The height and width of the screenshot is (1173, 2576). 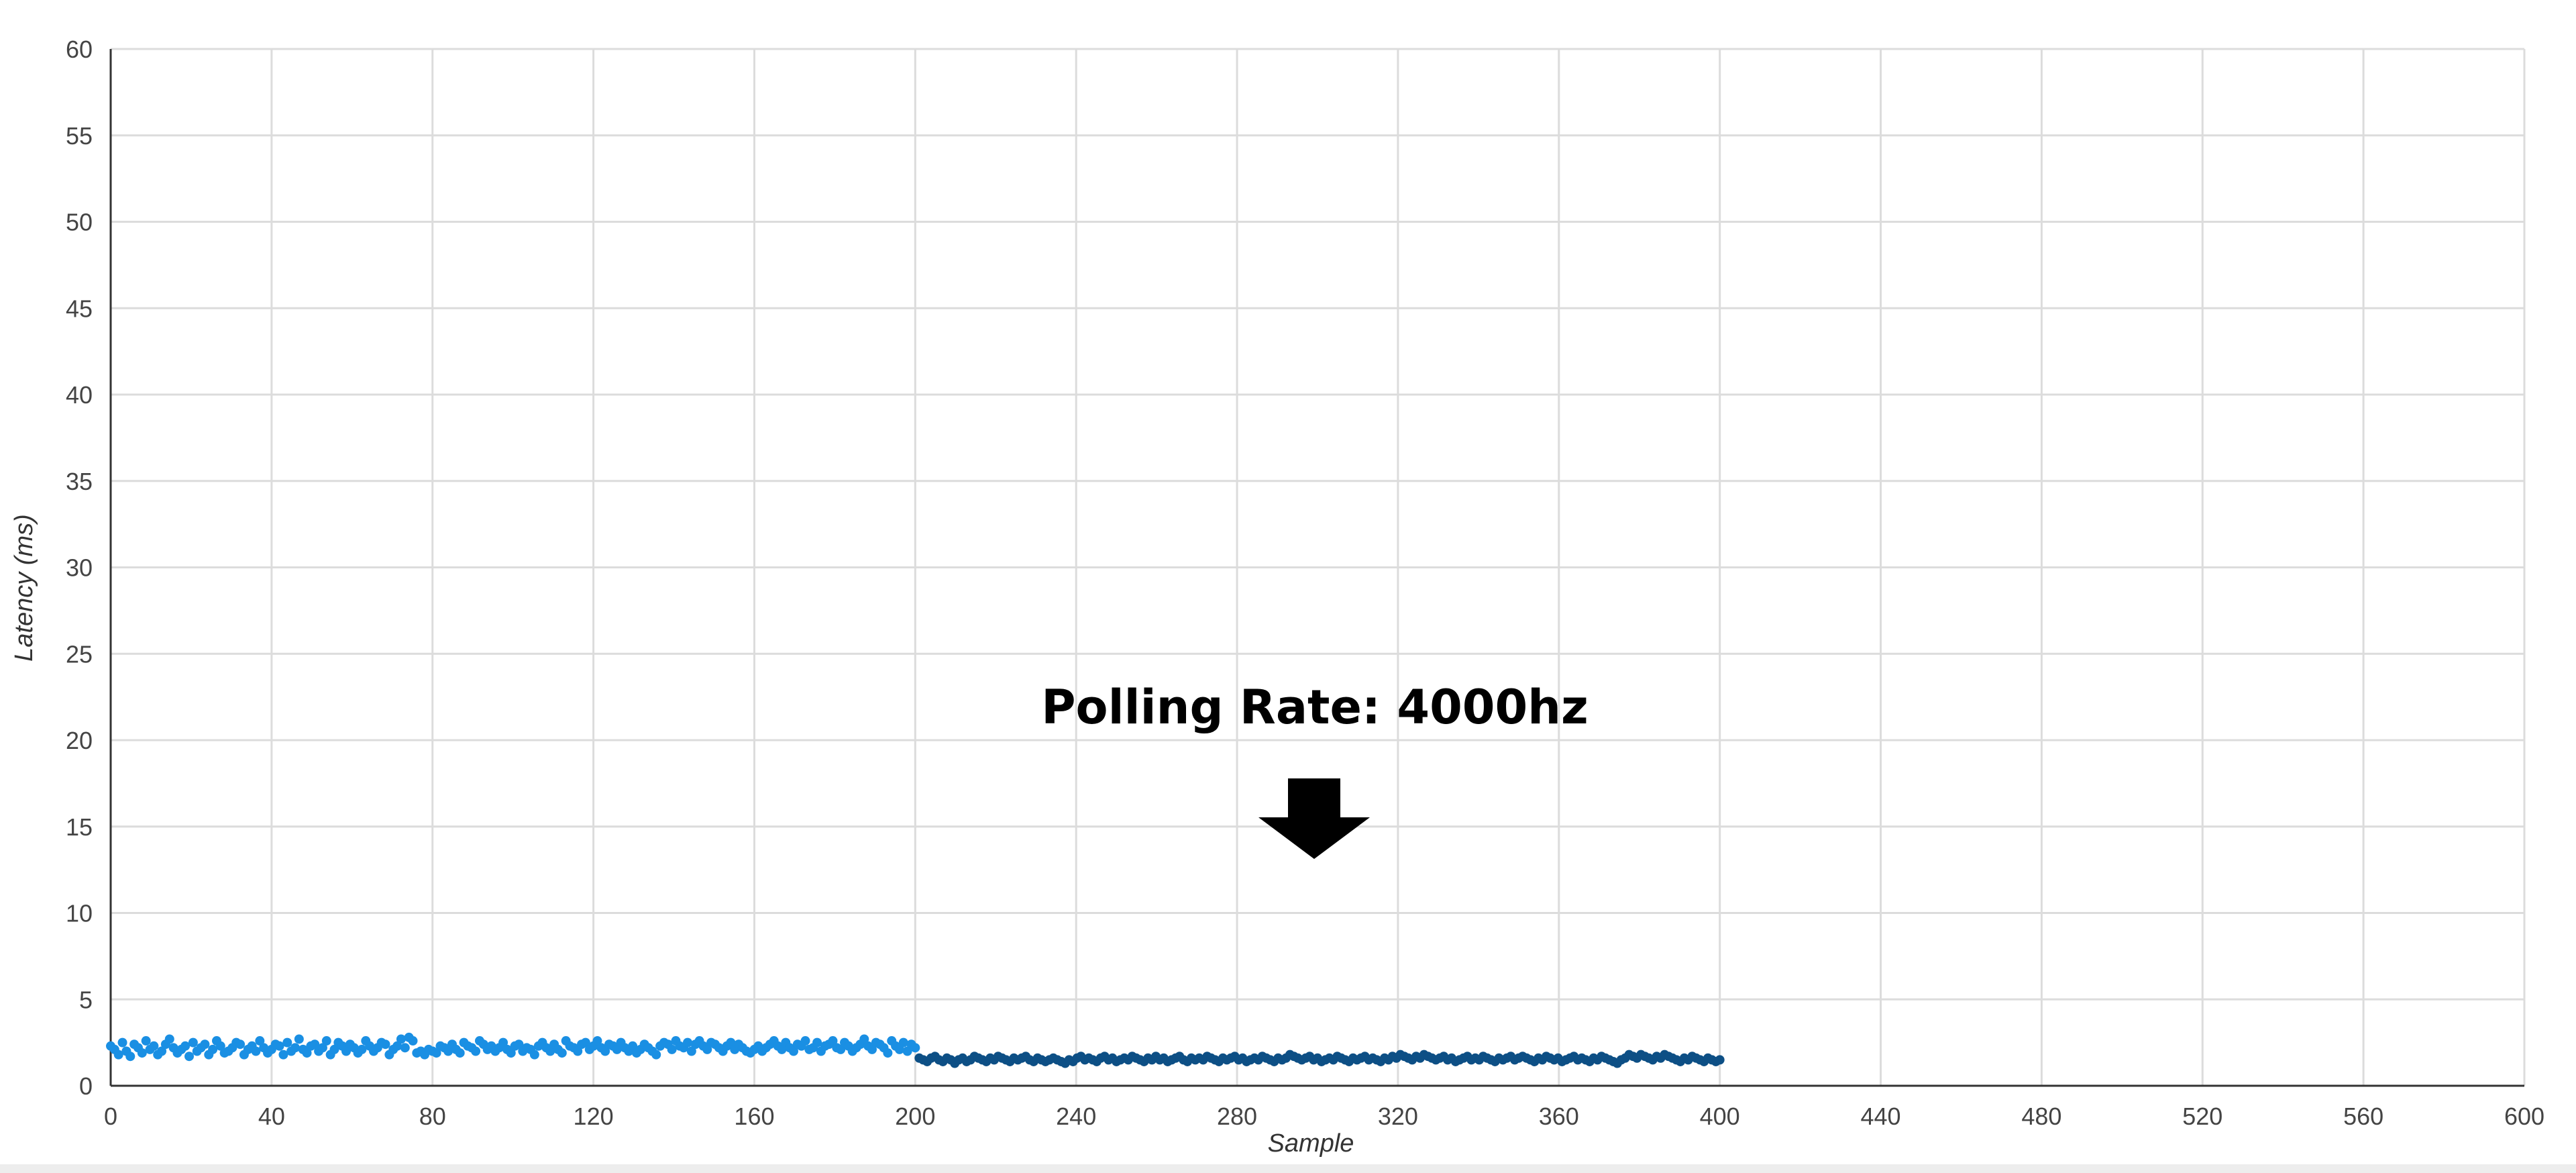 I want to click on polling-rate-annotation: Polling Rate: 4000hz, so click(x=1315, y=707).